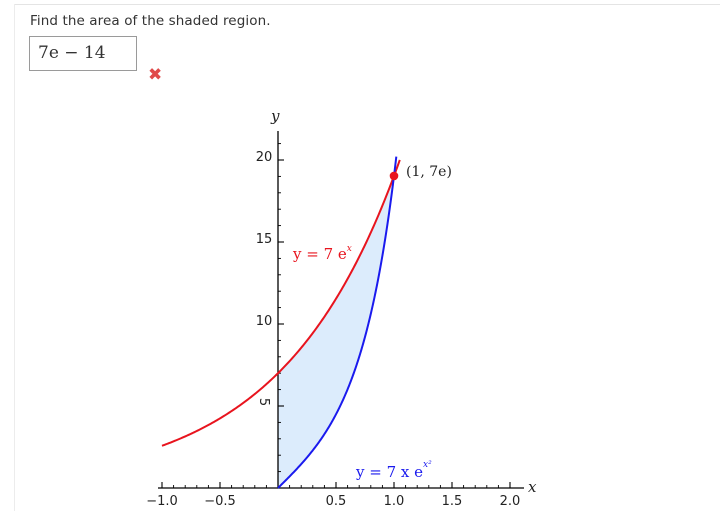 This screenshot has width=720, height=511. What do you see at coordinates (220, 501) in the screenshot?
I see `x-tick-label: −0.5` at bounding box center [220, 501].